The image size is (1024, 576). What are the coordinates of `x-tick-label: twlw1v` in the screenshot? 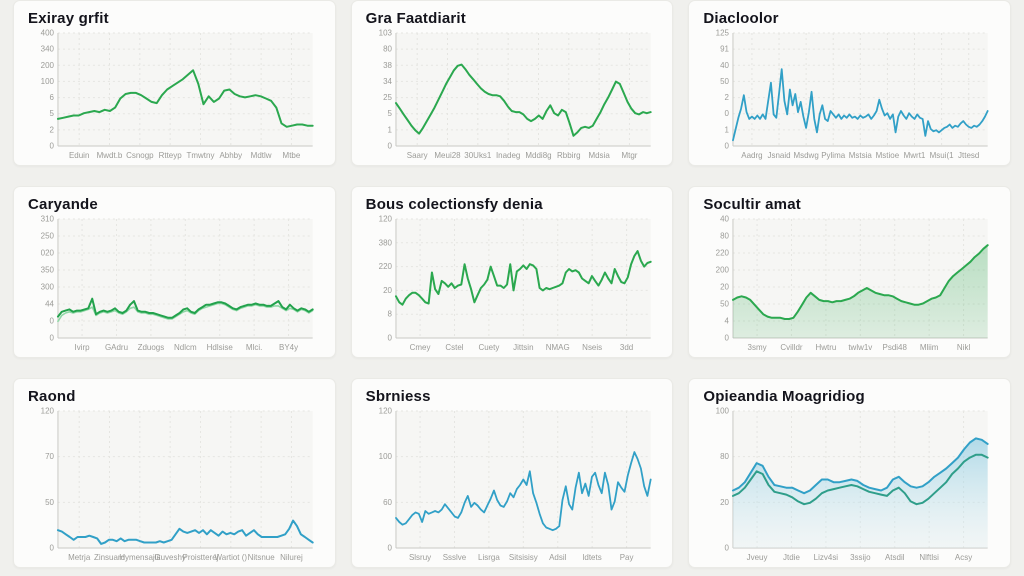 It's located at (861, 347).